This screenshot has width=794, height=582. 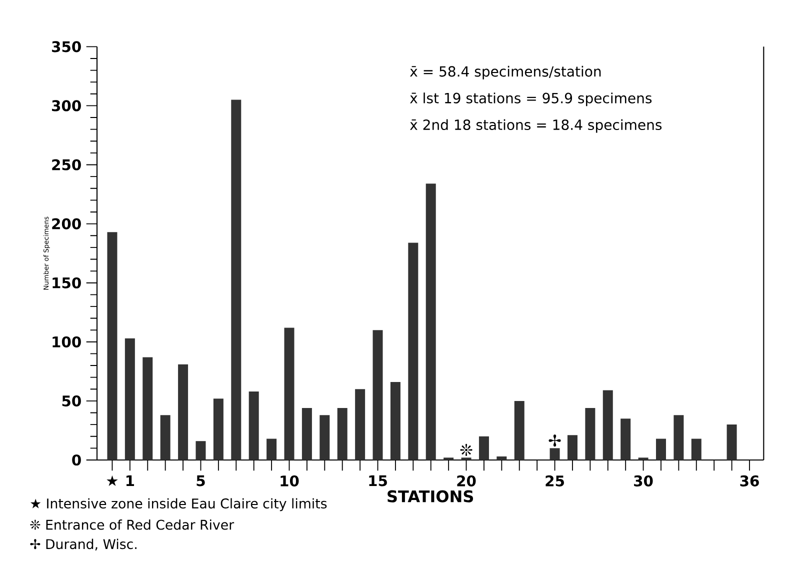 I want to click on annotation: x̄ lst 19 stations = 95.9 specimens, so click(x=531, y=99).